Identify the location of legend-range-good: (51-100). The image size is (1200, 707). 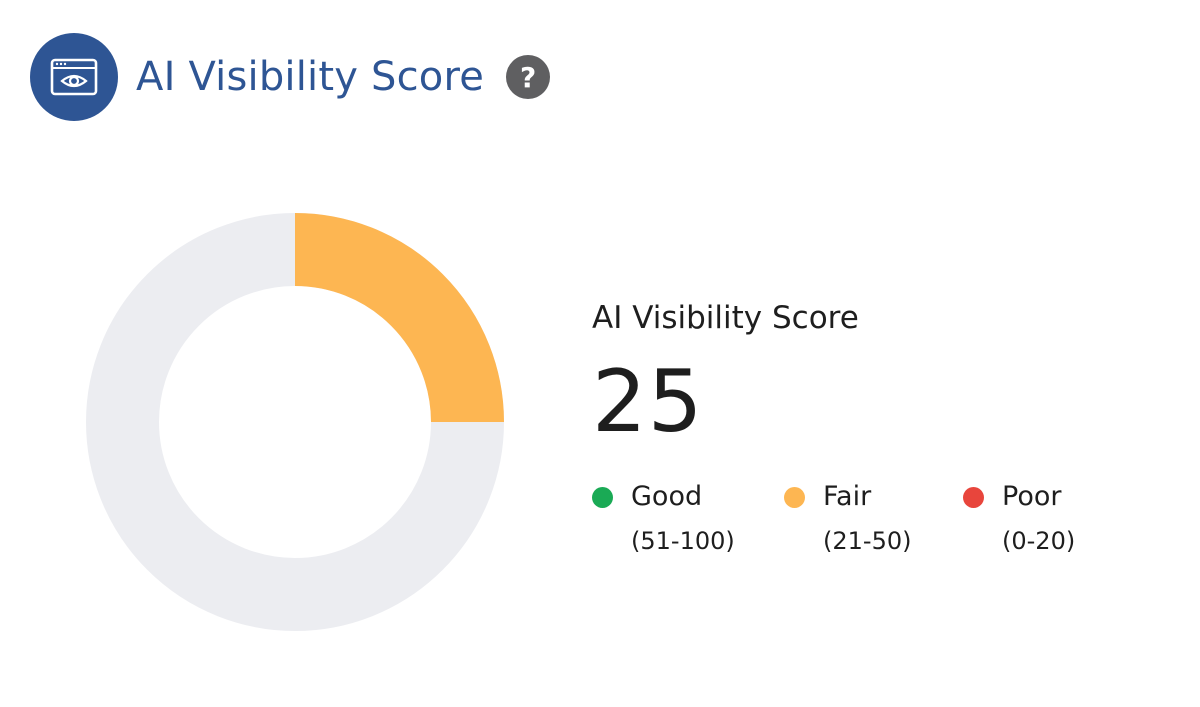
(683, 541).